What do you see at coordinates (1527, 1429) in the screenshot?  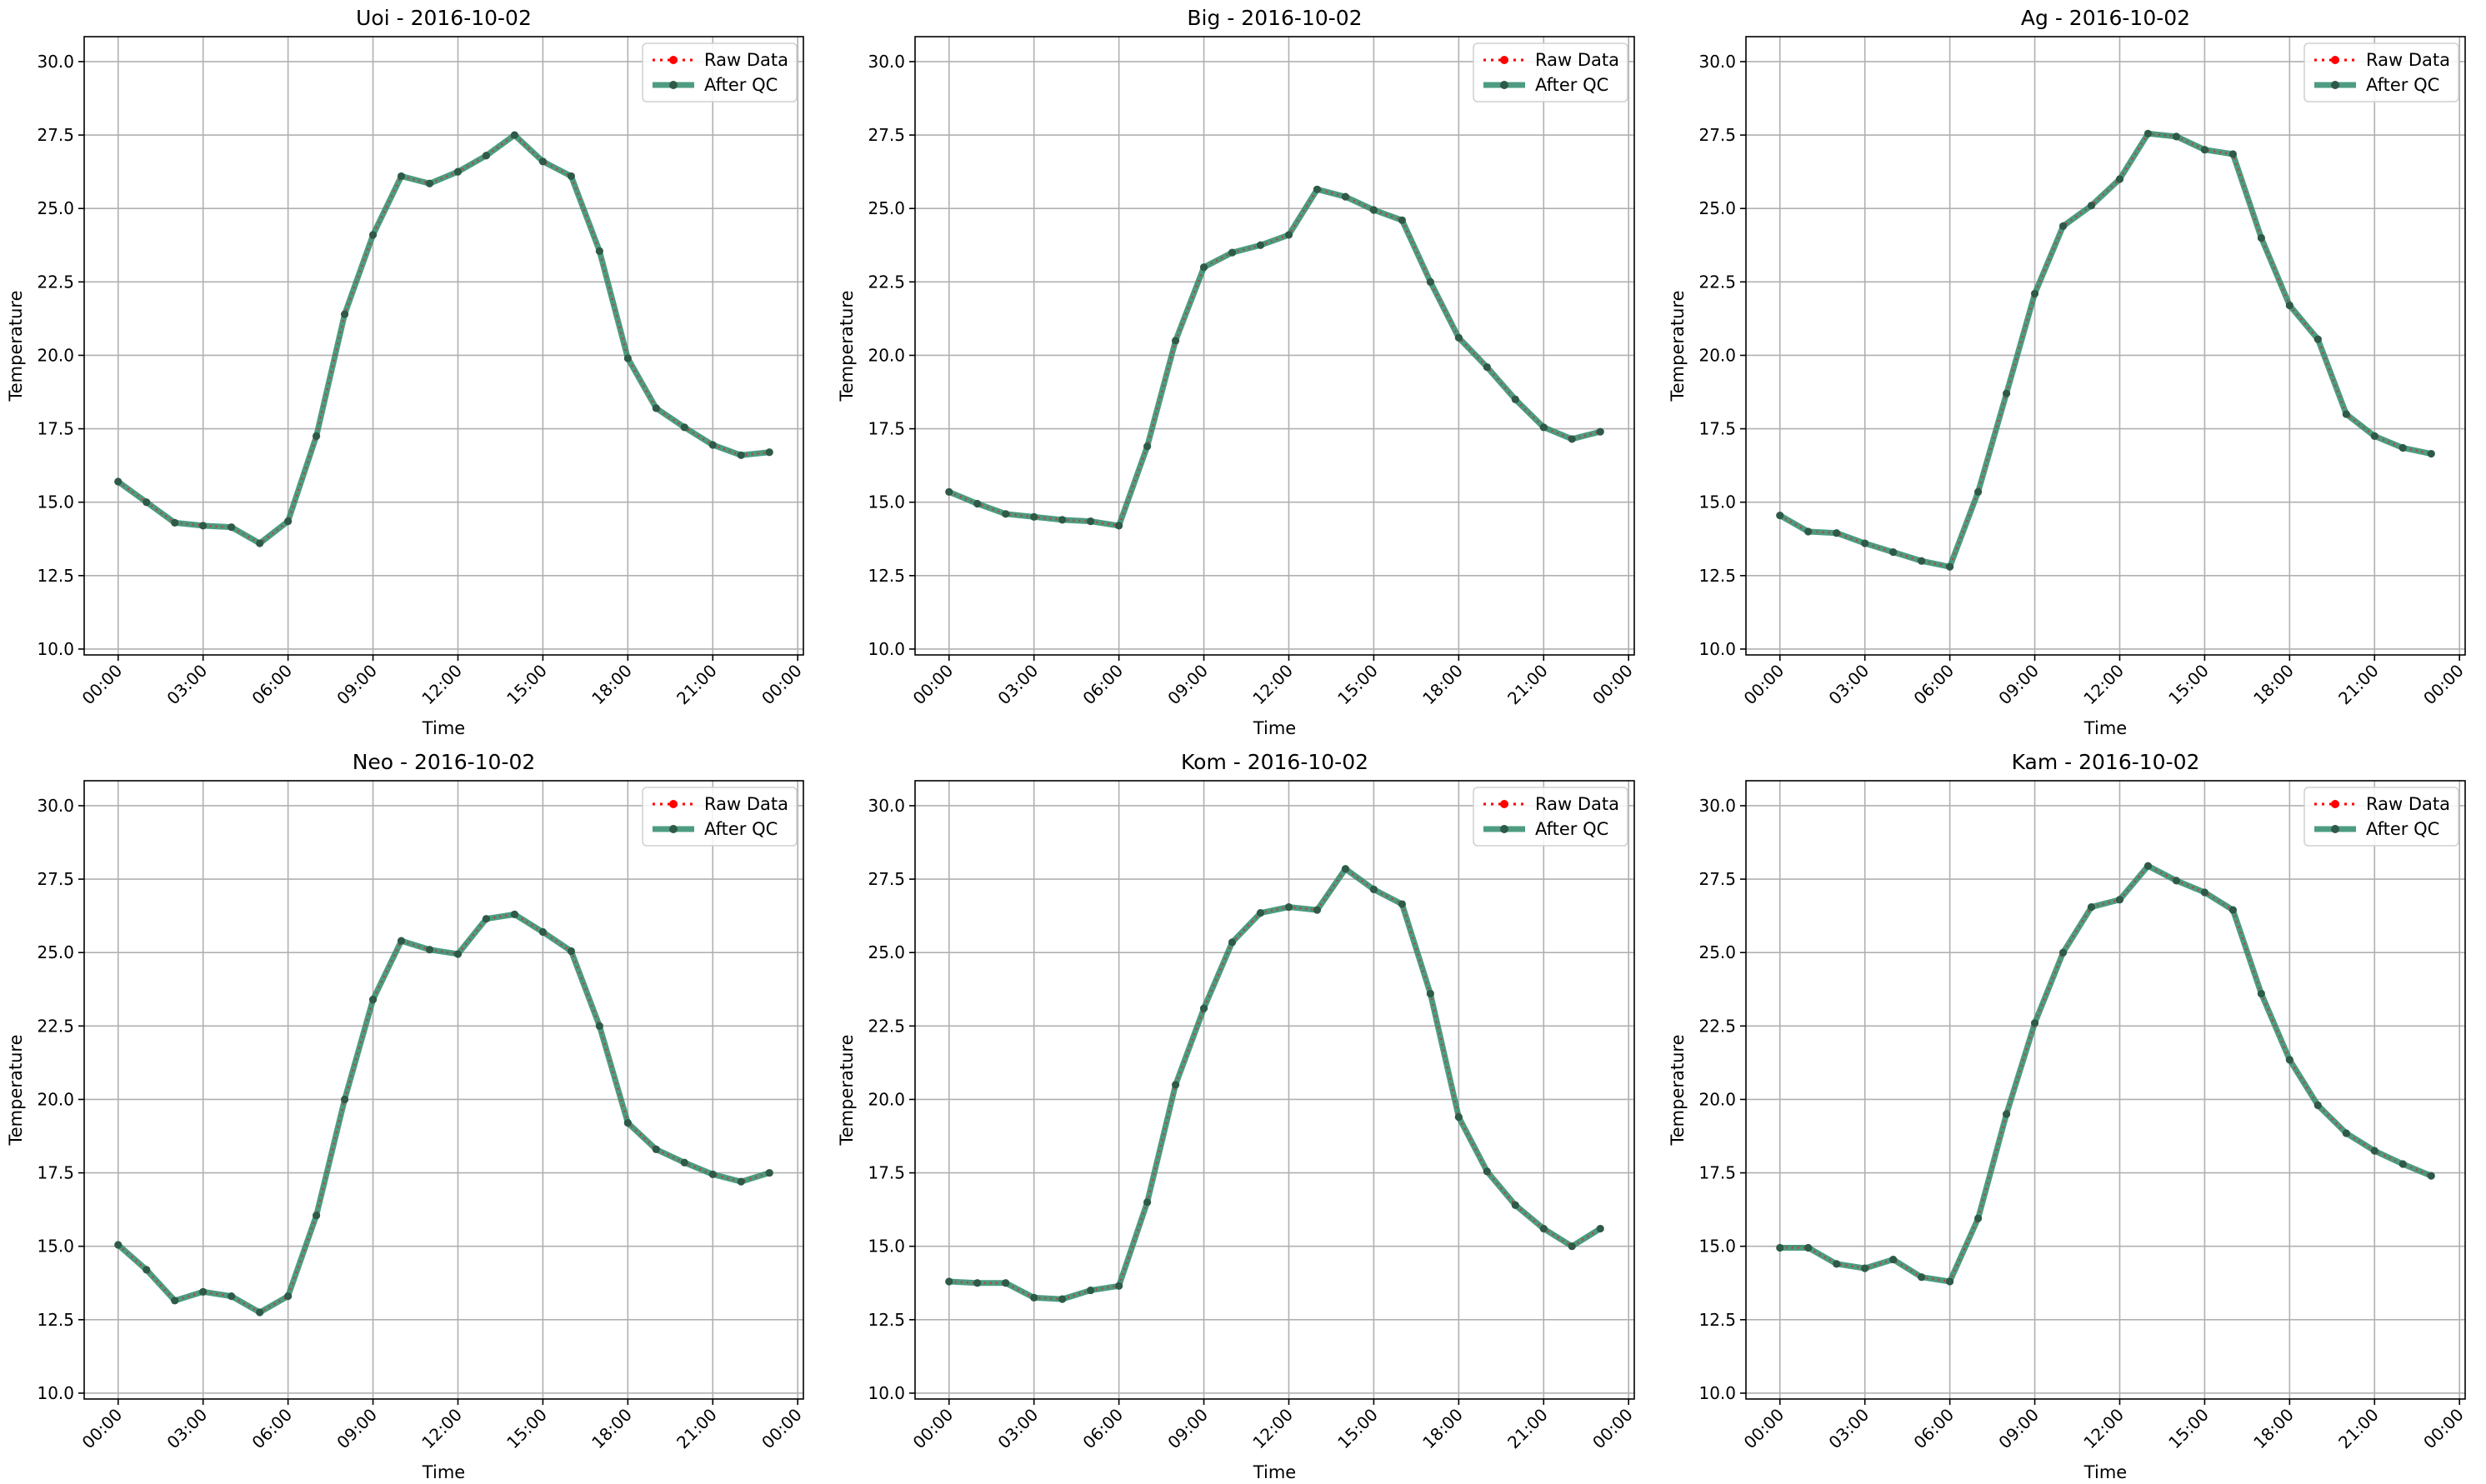 I see `x-tick-label: 21:00` at bounding box center [1527, 1429].